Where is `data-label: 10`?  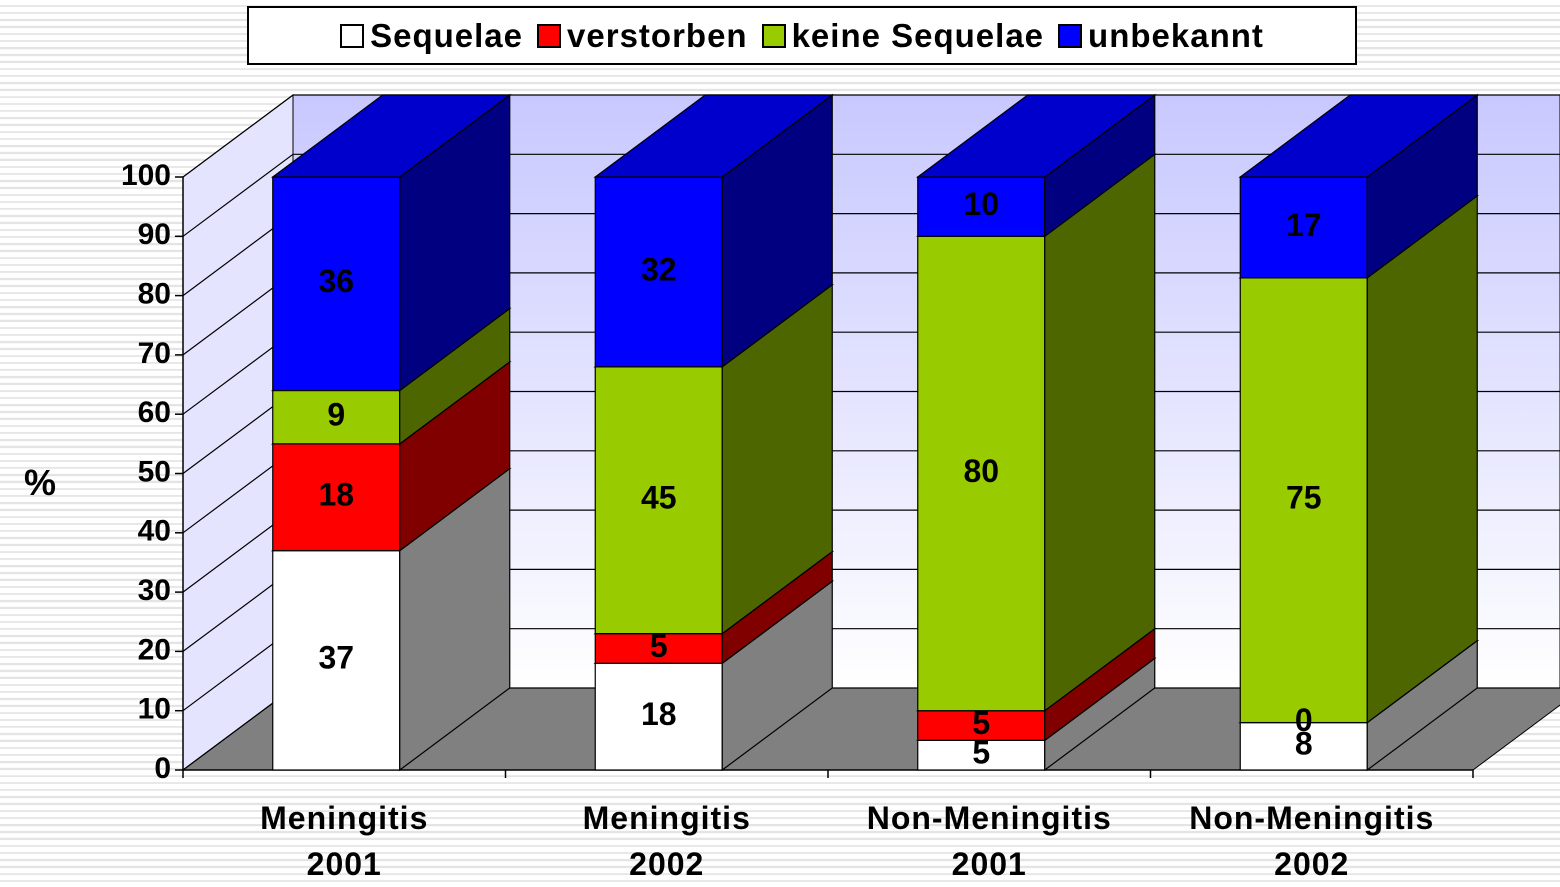
data-label: 10 is located at coordinates (981, 204).